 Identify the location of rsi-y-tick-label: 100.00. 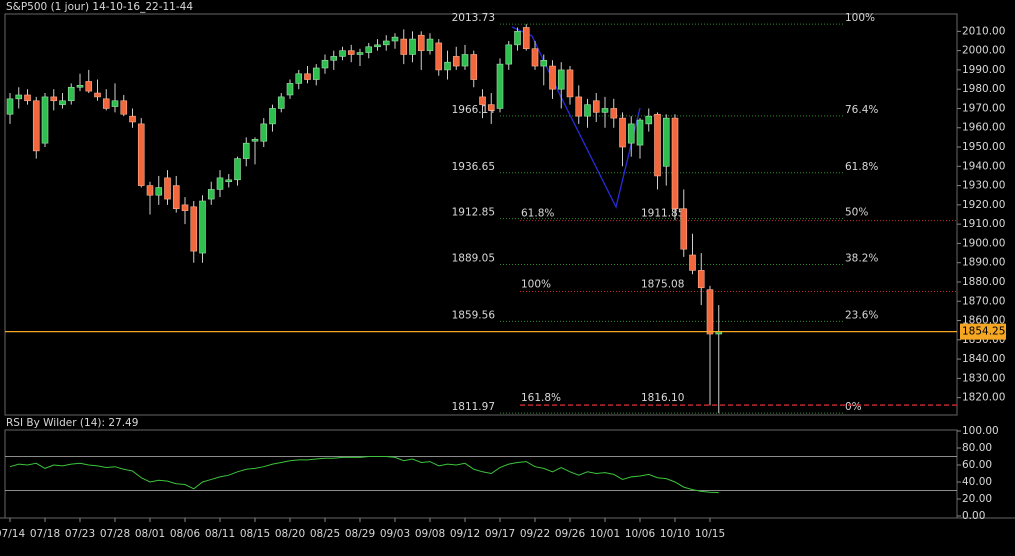
(980, 431).